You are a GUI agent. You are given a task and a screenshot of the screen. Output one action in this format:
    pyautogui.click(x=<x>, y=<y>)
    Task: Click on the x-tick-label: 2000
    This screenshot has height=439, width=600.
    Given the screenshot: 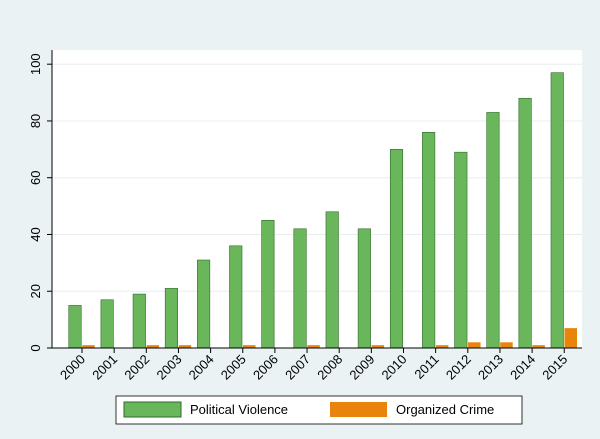 What is the action you would take?
    pyautogui.click(x=72, y=367)
    